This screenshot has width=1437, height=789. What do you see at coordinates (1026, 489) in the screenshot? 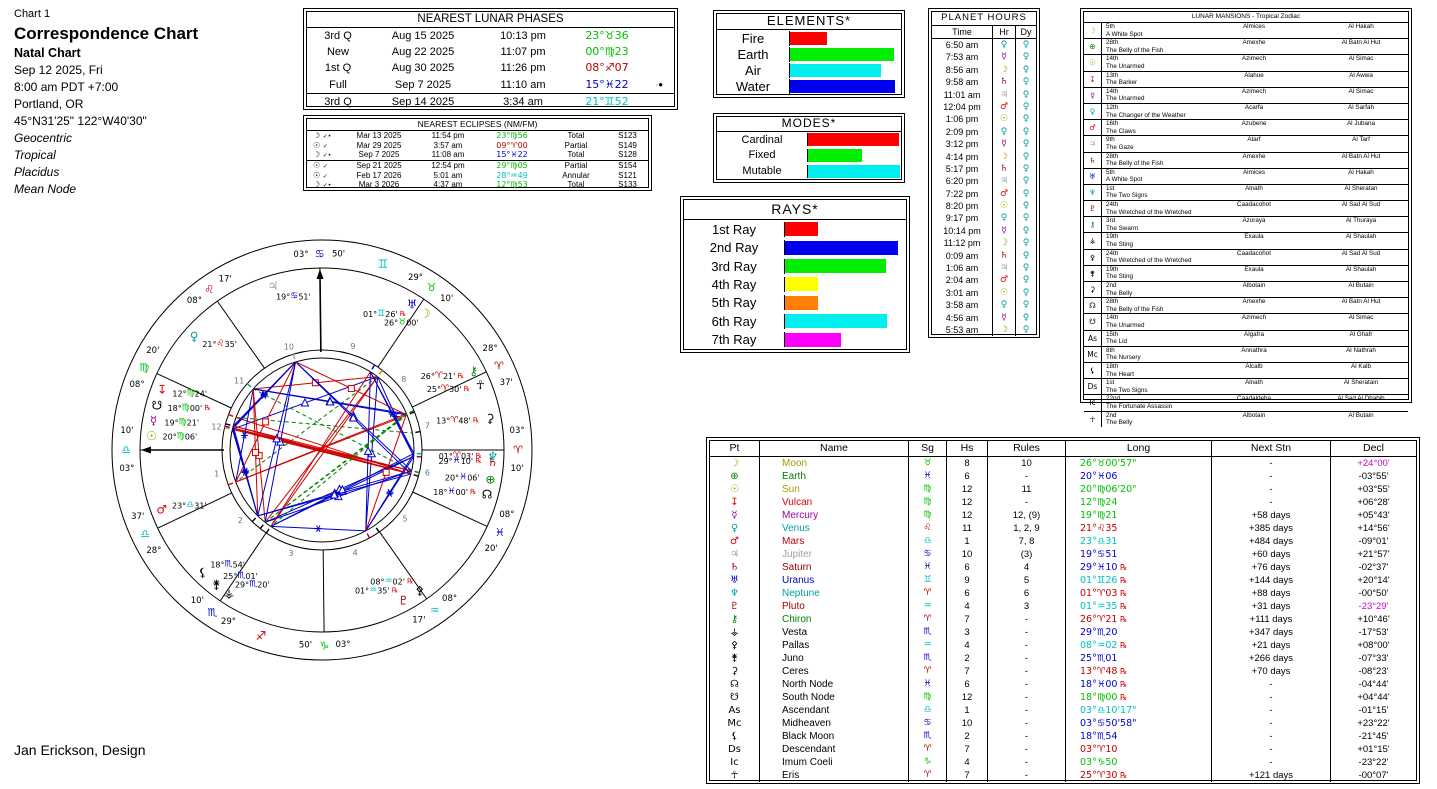
I see `rules-value: 11` at bounding box center [1026, 489].